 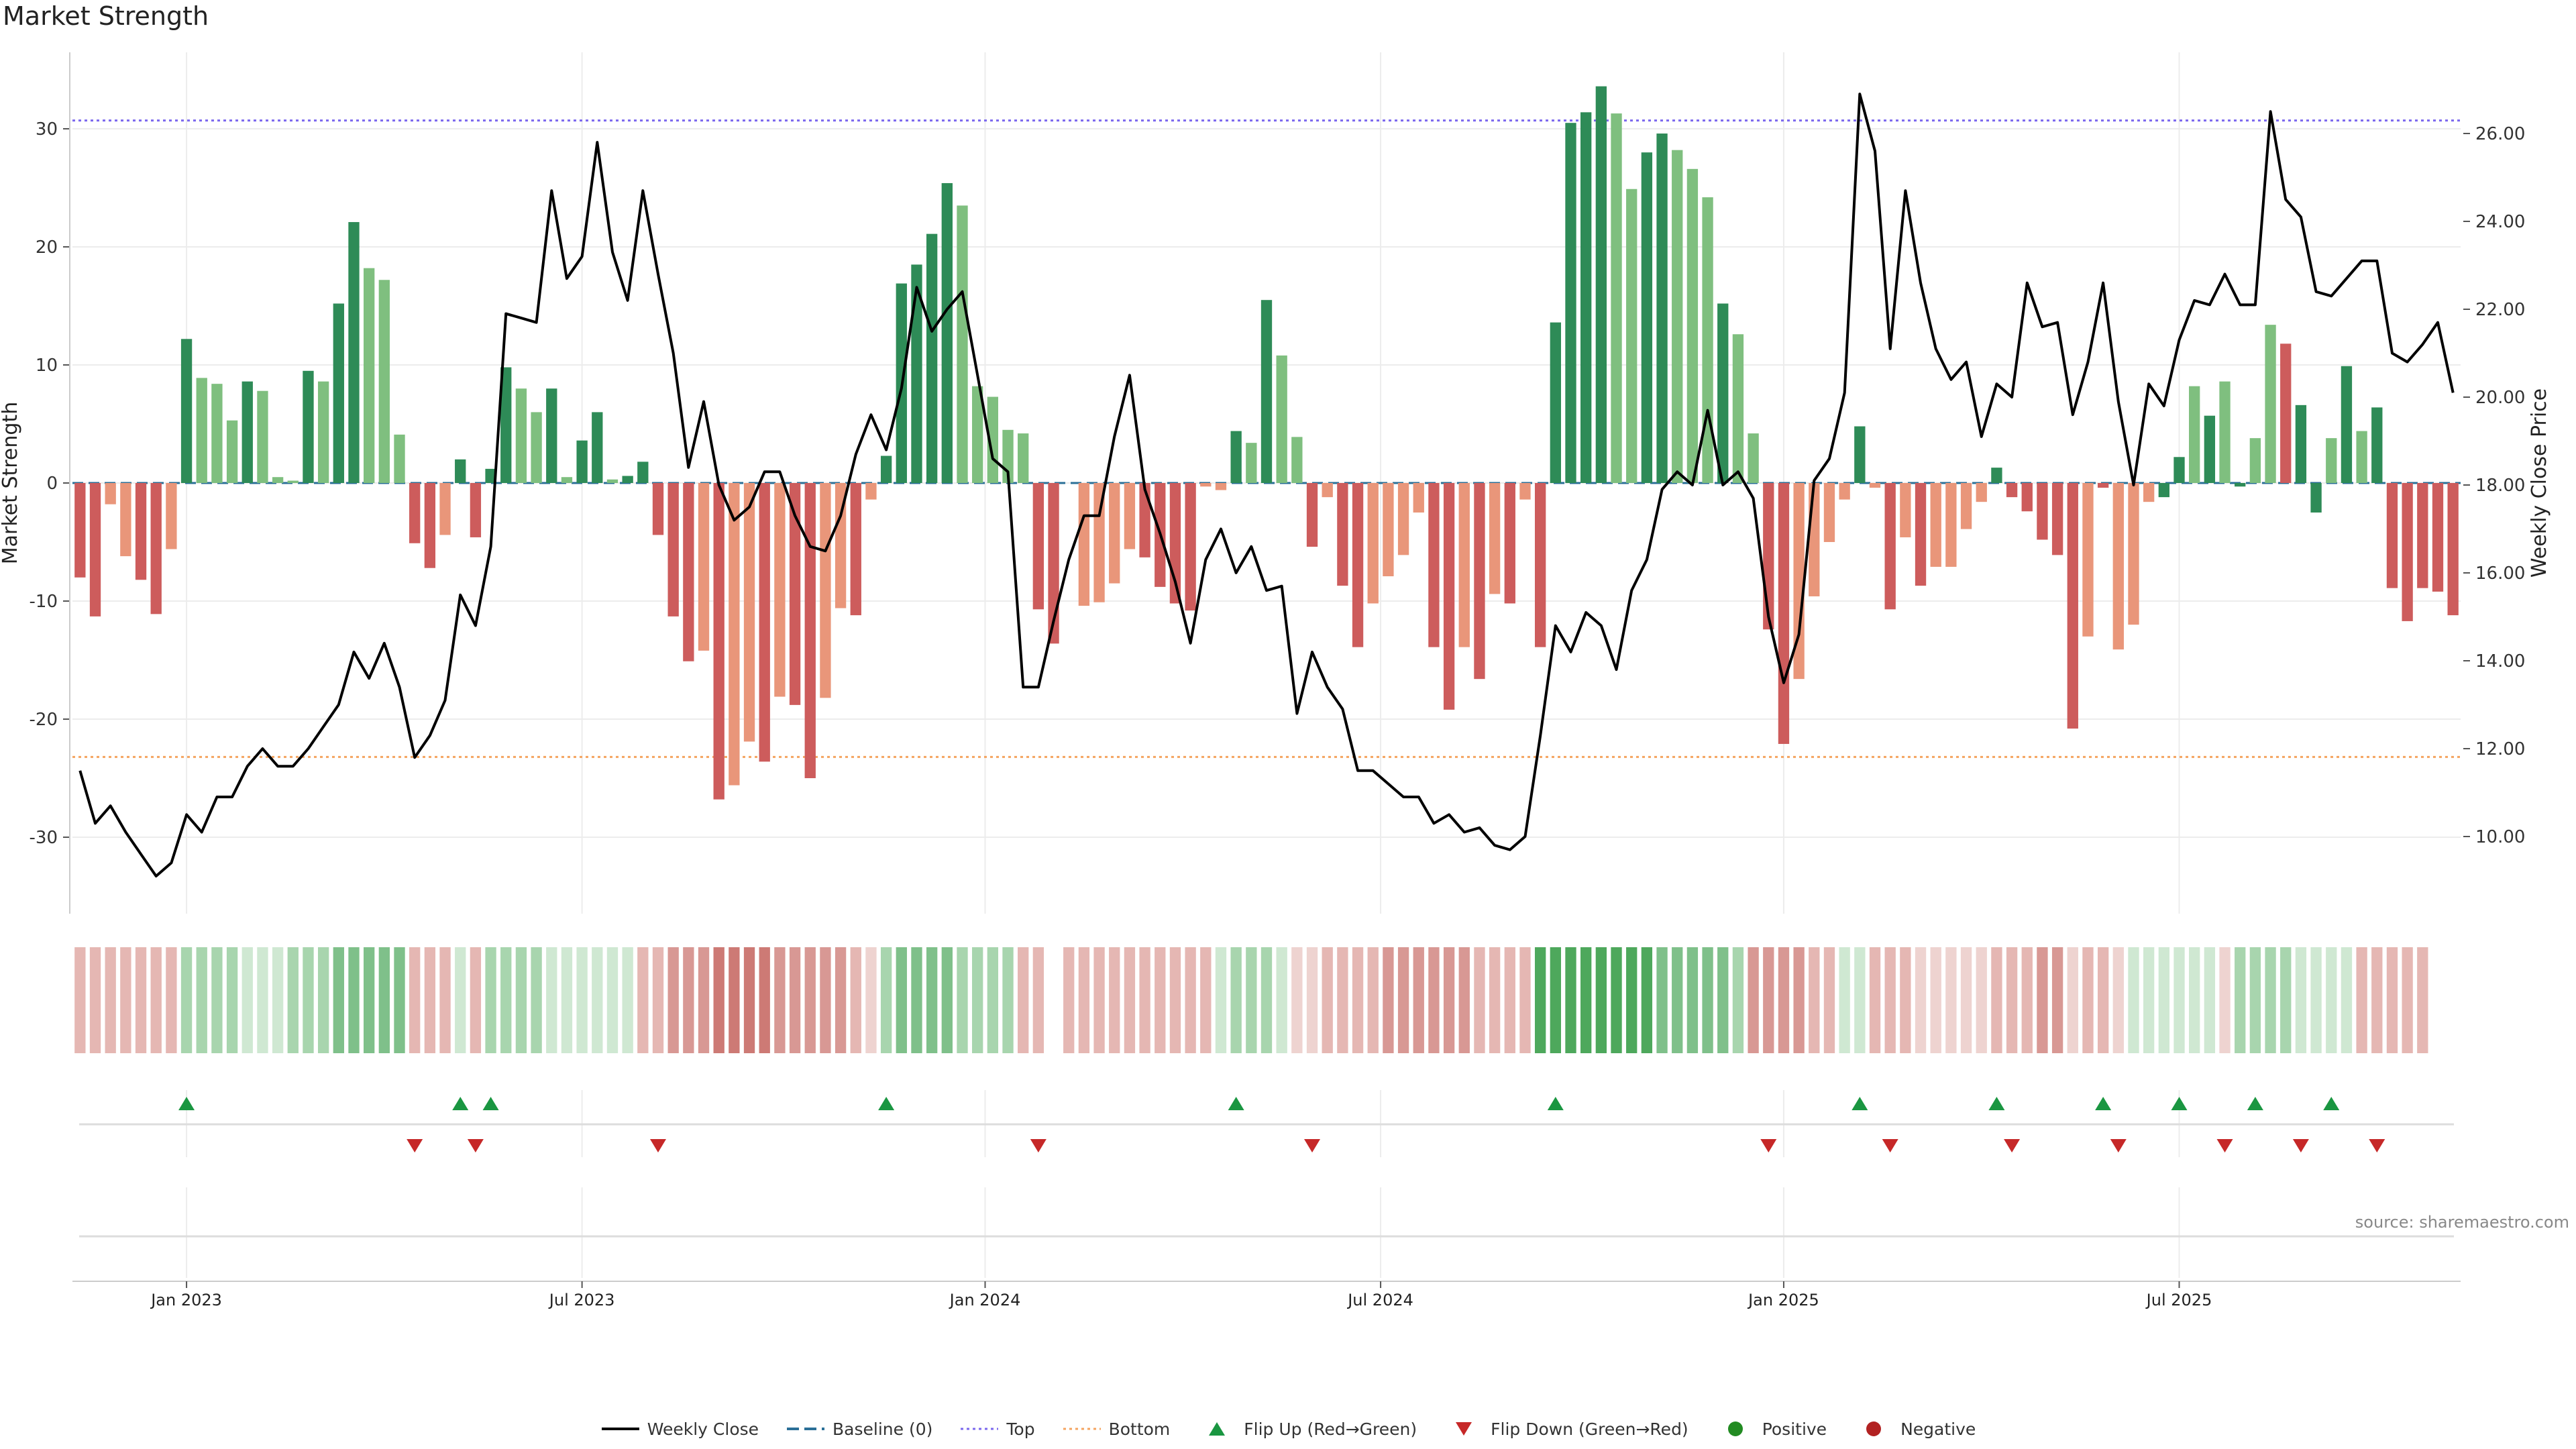 I want to click on left-tick-label: 20, so click(x=47, y=247).